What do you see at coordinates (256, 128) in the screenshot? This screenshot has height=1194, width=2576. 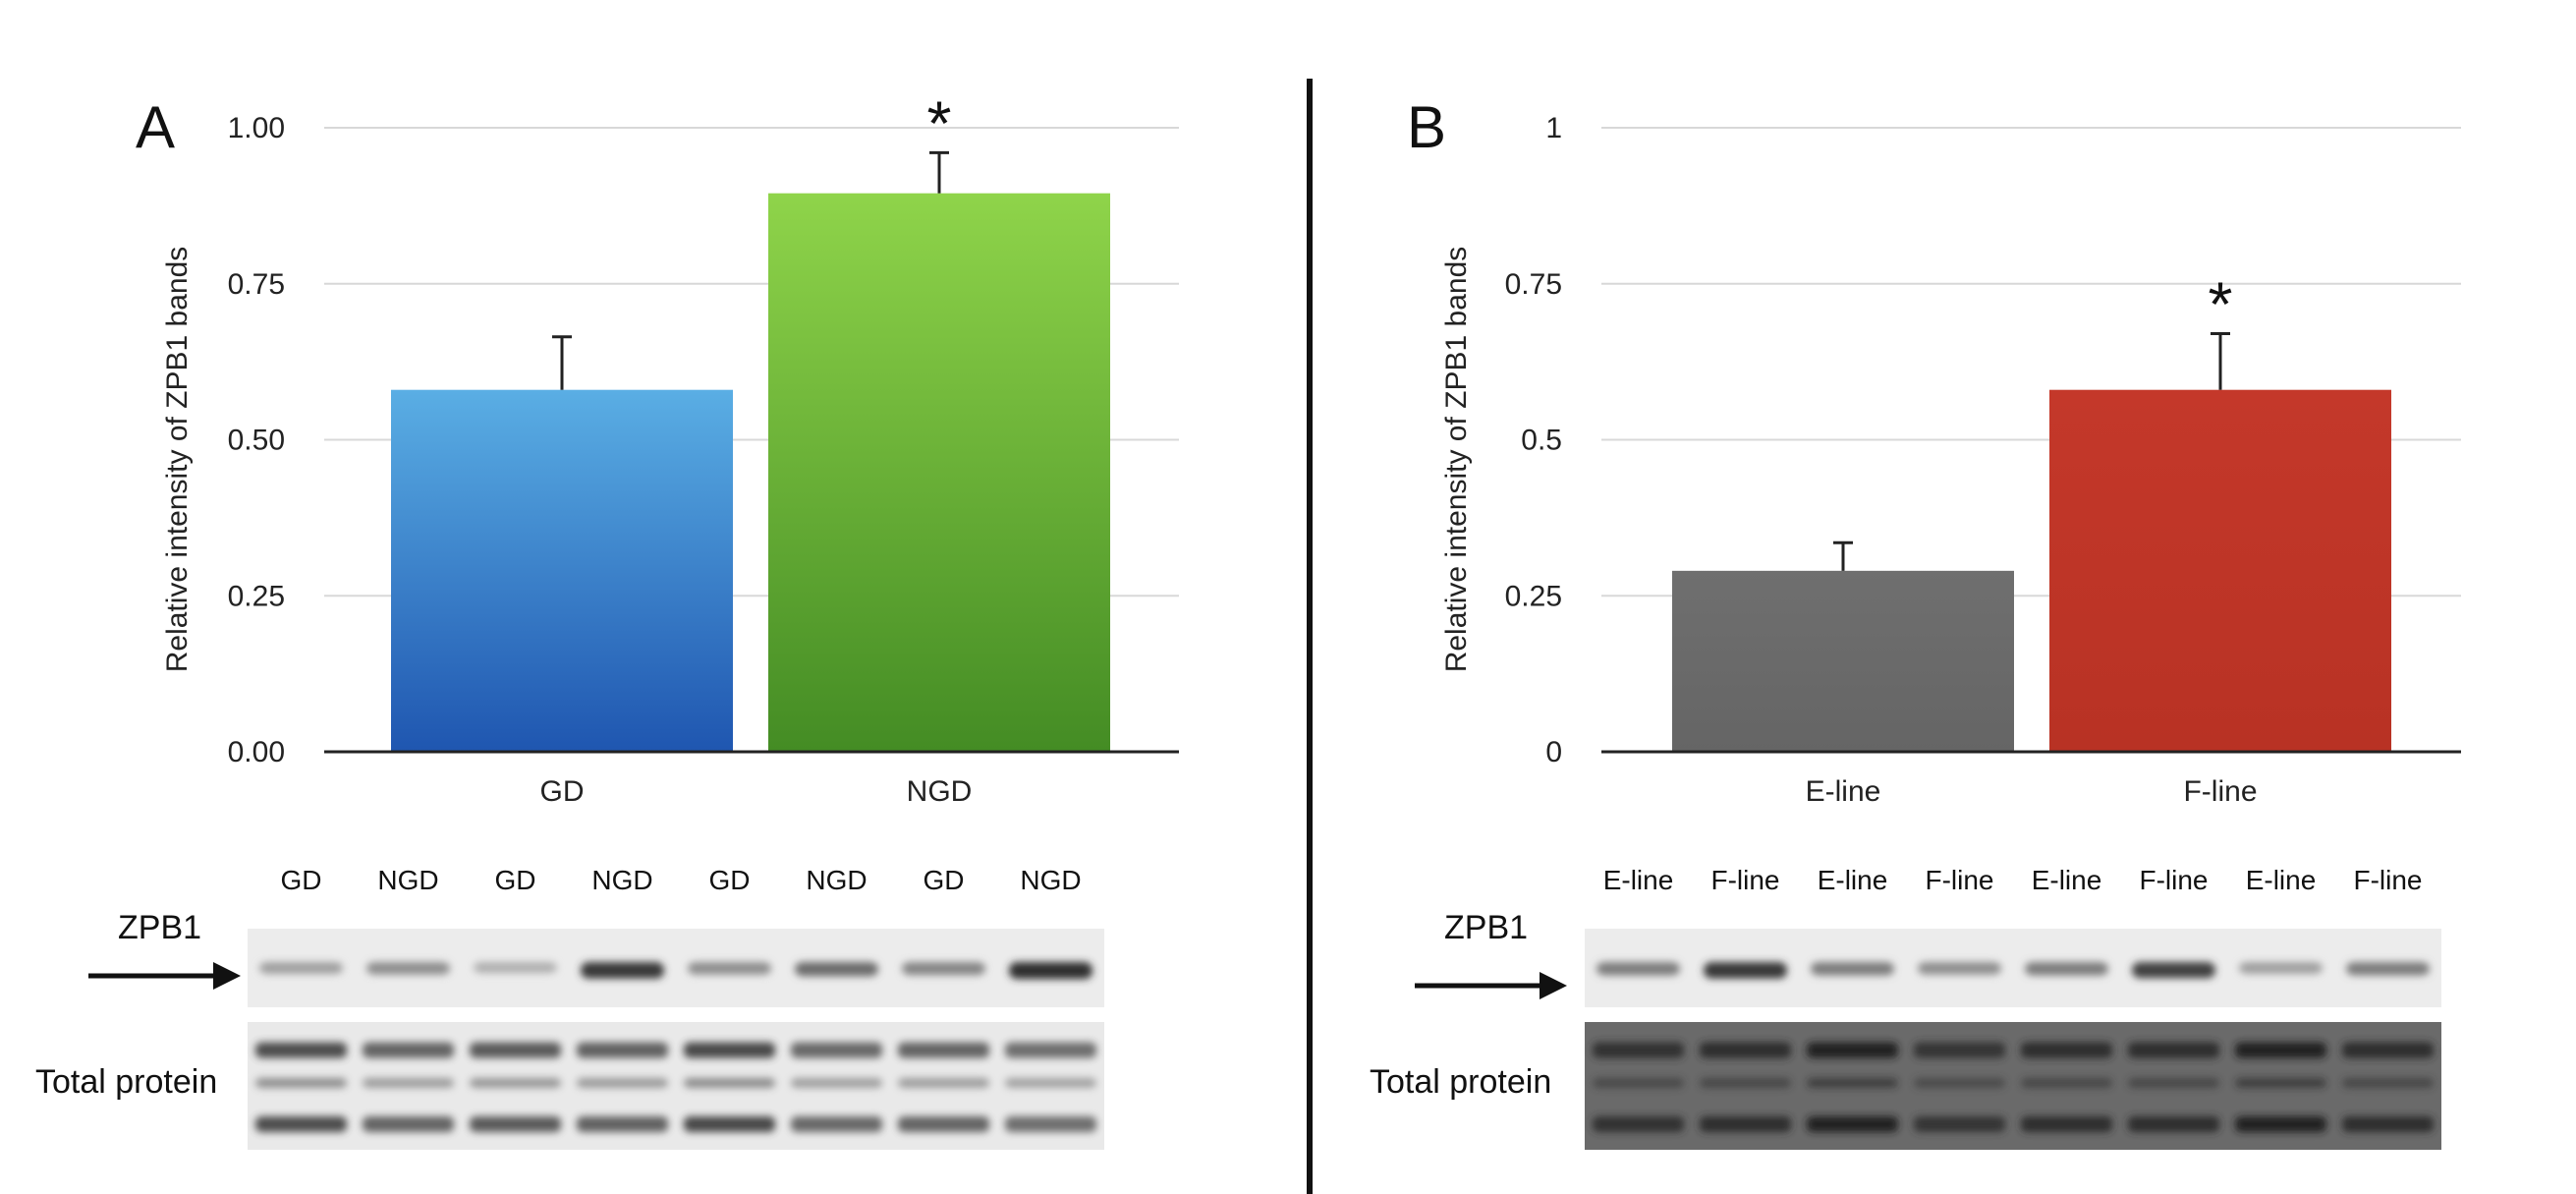 I see `y-tick-label: 1.00` at bounding box center [256, 128].